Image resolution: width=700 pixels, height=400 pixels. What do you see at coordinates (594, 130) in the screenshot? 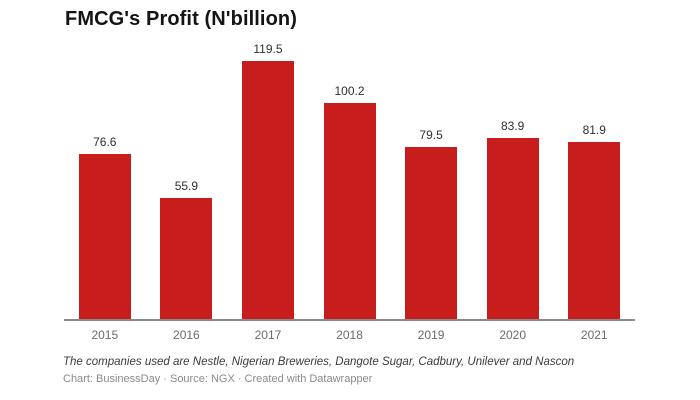
I see `bar-value-label: 81.9` at bounding box center [594, 130].